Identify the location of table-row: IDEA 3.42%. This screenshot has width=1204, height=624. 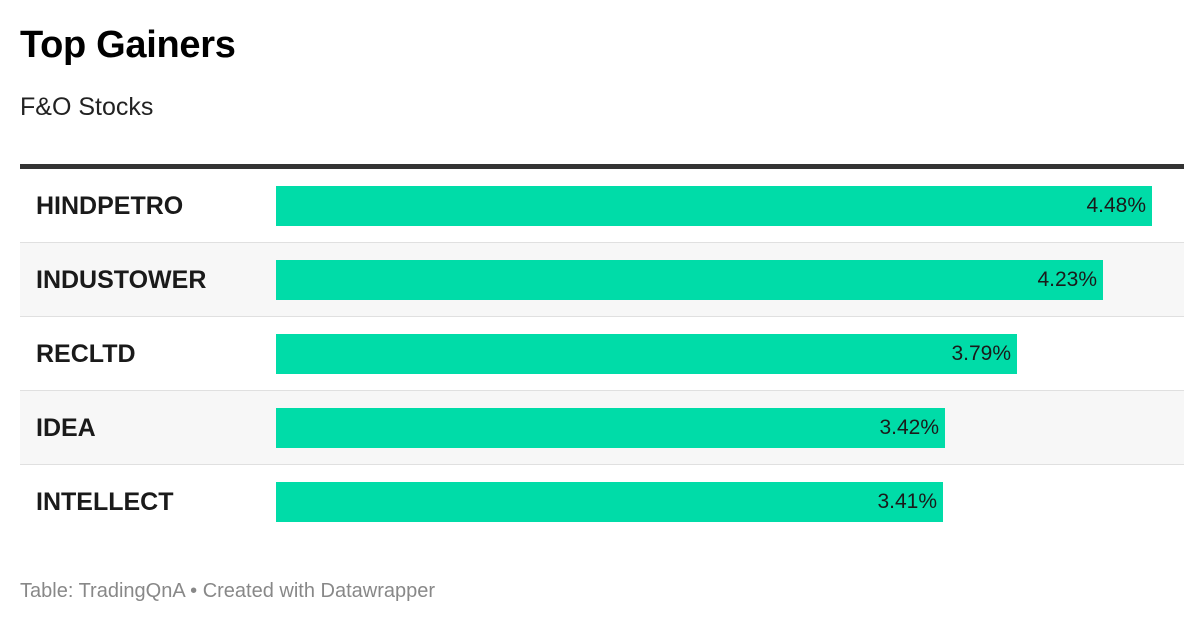
(602, 428).